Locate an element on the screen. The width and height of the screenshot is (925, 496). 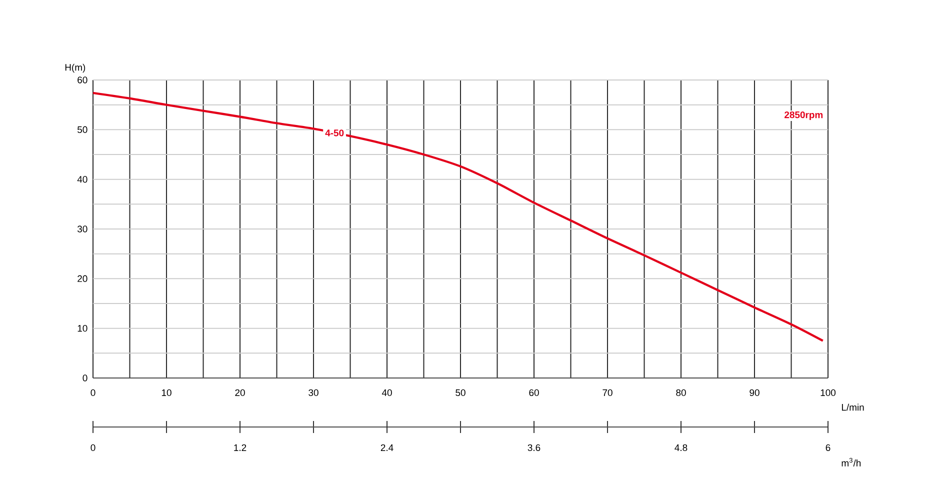
y-tick-label: 60 is located at coordinates (83, 80).